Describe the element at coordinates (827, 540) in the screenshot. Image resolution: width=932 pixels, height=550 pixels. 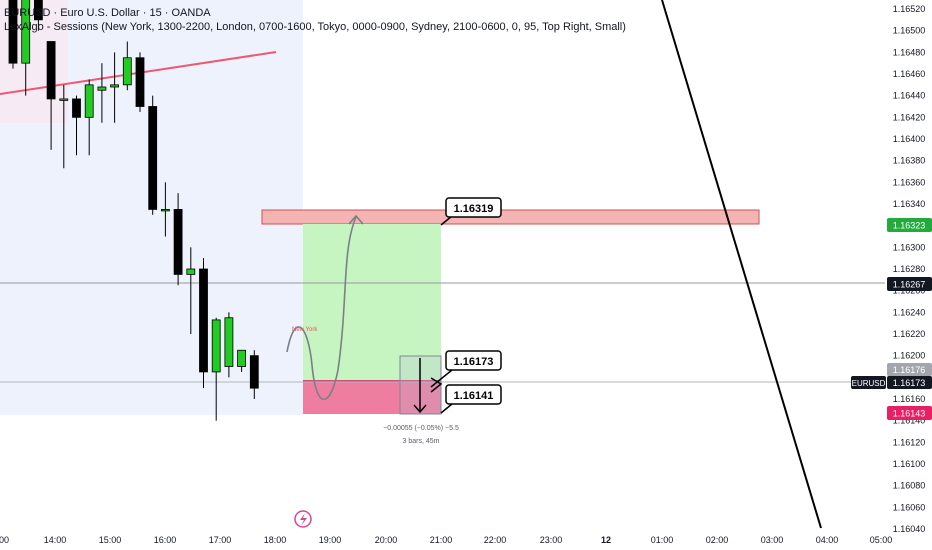
I see `time-tick-label: 04:00` at that location.